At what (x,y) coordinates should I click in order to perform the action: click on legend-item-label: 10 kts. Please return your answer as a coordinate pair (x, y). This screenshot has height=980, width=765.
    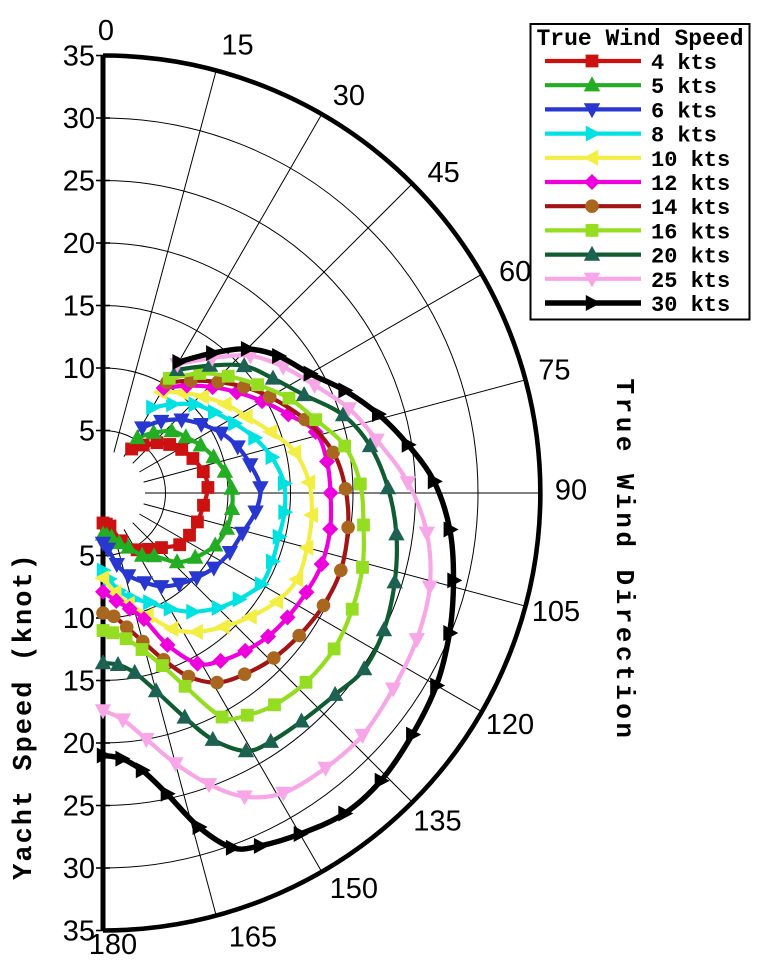
    Looking at the image, I should click on (690, 160).